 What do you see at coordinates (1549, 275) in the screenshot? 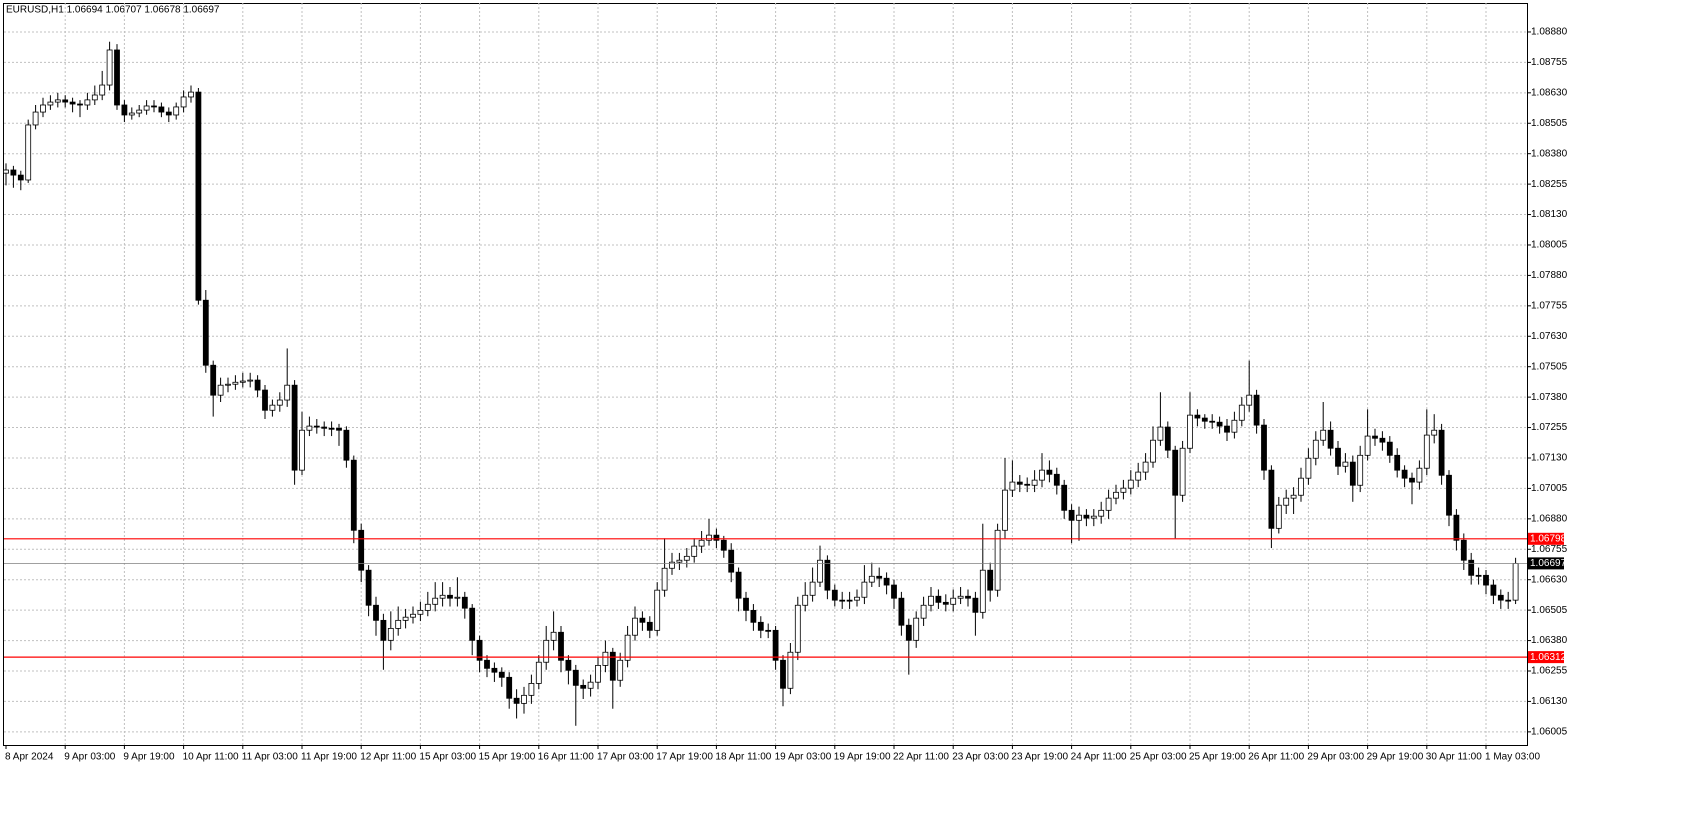
I see `y-tick-label: 1.07880` at bounding box center [1549, 275].